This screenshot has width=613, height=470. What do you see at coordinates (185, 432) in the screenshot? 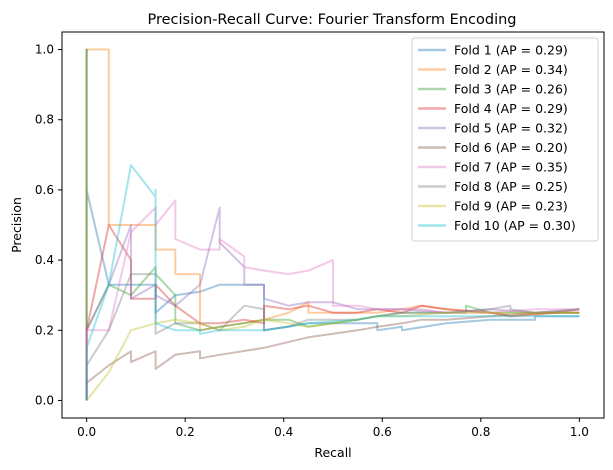
I see `x-tick-label: 0.2` at bounding box center [185, 432].